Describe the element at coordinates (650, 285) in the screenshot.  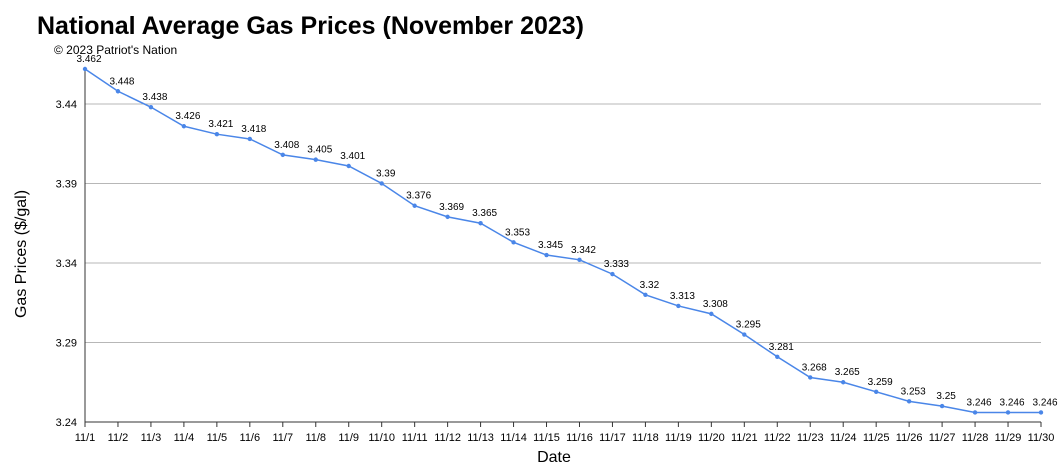
I see `data-label: 3.32` at that location.